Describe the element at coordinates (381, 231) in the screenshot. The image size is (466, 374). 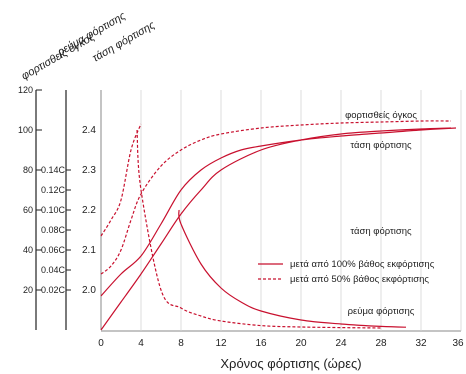
I see `annotation-voltage-lower: τάση φόρτισης` at that location.